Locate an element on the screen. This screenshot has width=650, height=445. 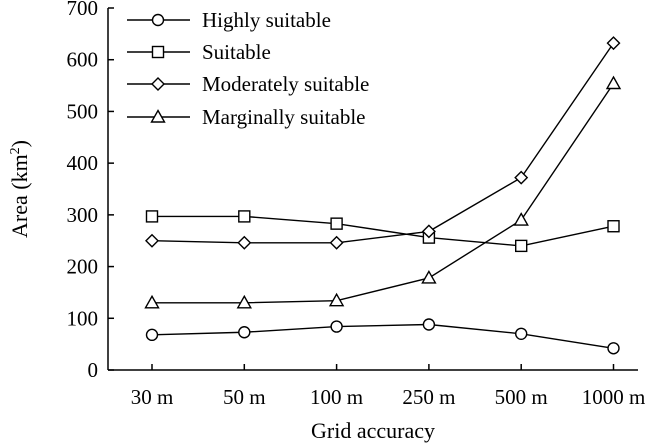
series-square is located at coordinates (382, 231).